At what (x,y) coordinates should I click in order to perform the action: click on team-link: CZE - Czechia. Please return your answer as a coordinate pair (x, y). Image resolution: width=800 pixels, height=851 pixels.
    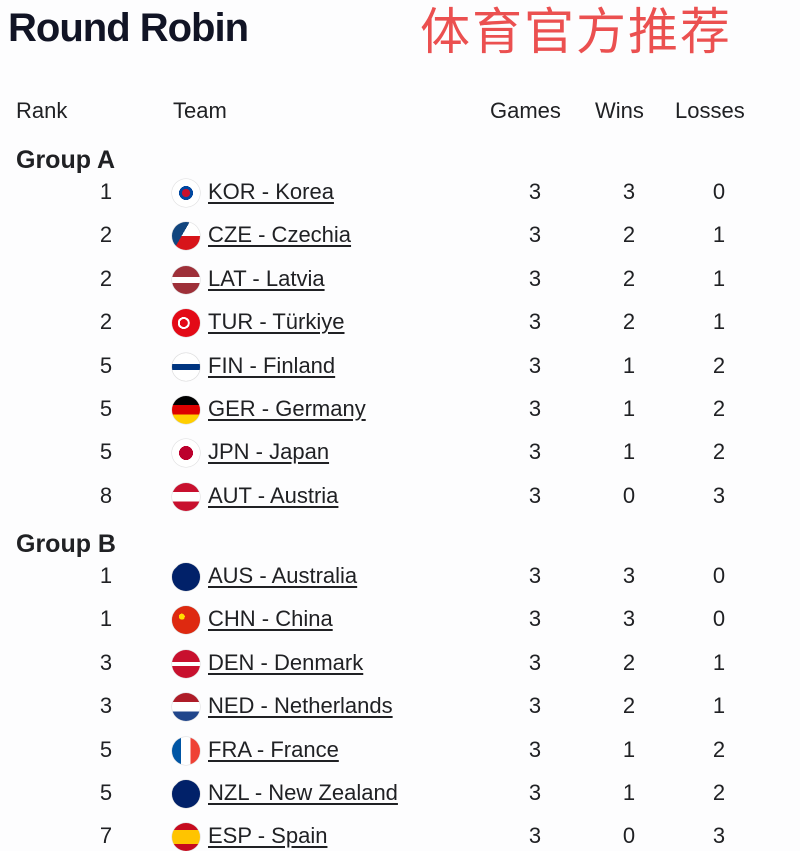
    Looking at the image, I should click on (280, 235).